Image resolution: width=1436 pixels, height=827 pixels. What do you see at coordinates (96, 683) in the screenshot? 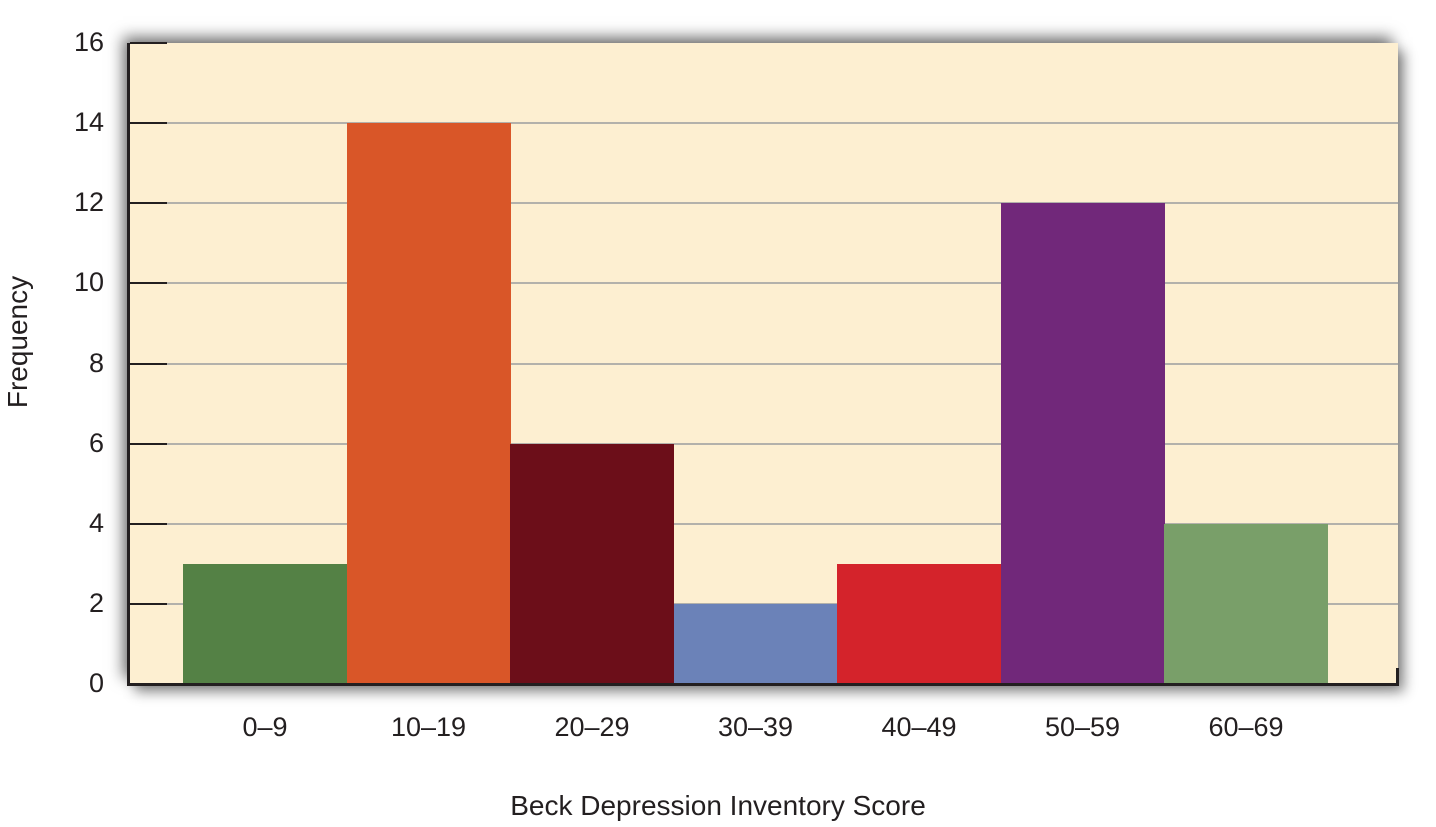
I see `y-tick-label: 0` at bounding box center [96, 683].